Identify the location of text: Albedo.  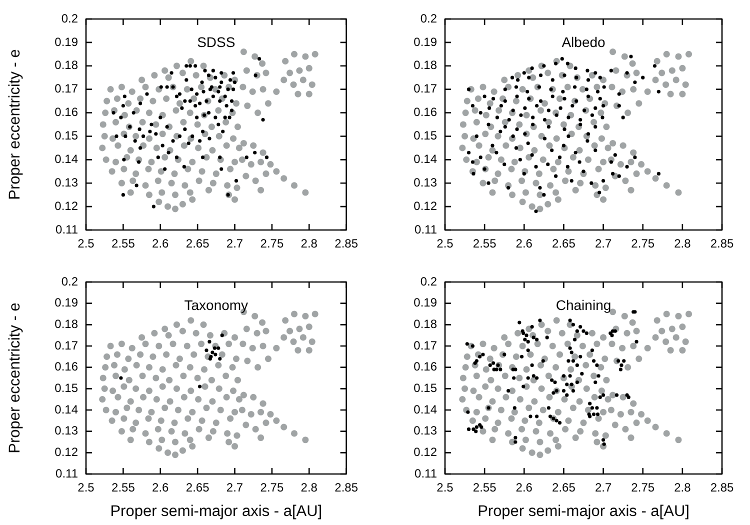
(584, 42).